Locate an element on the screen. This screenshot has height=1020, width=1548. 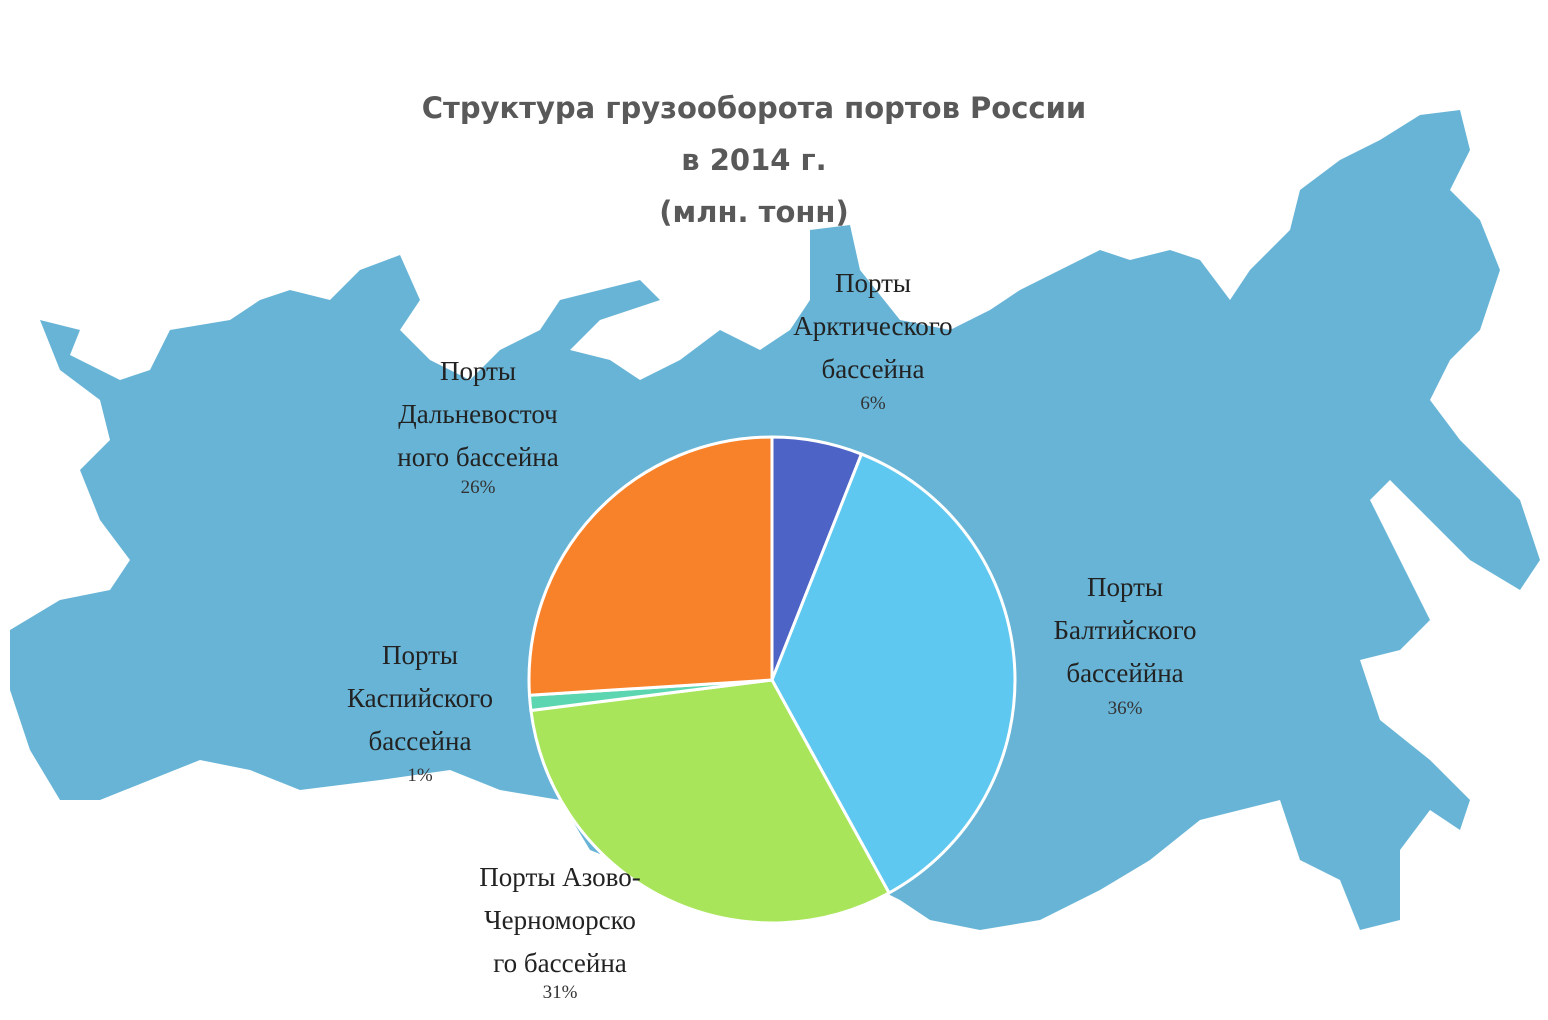
value-label: 36% is located at coordinates (1125, 708).